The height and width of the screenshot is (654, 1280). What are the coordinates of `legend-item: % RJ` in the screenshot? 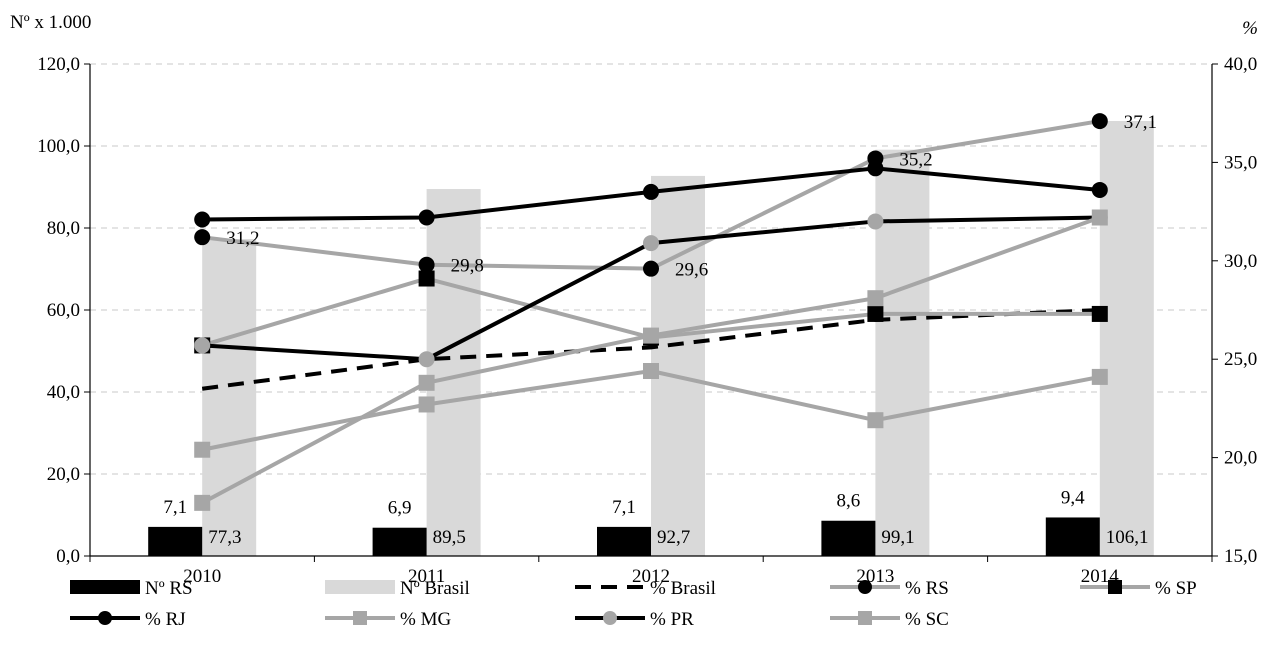 It's located at (128, 619).